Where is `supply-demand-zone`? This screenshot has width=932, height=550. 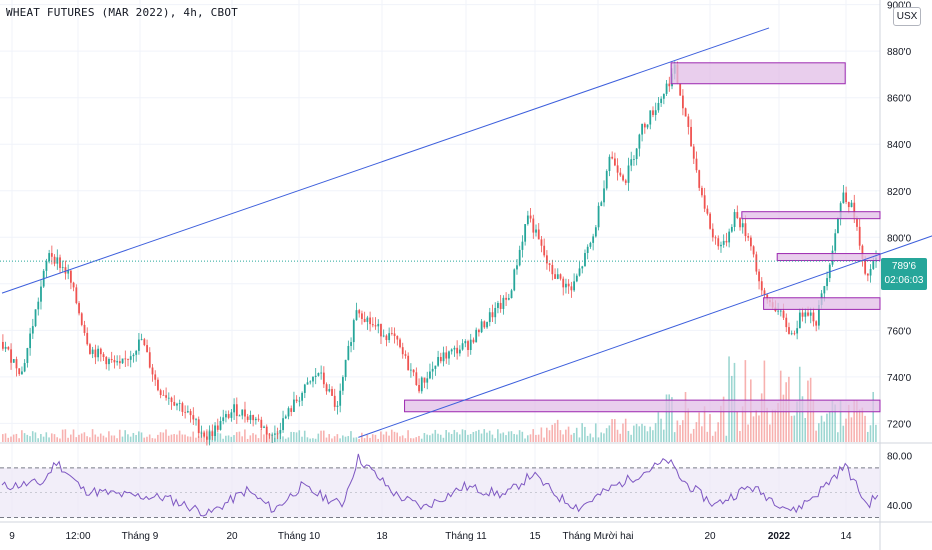 supply-demand-zone is located at coordinates (828, 257).